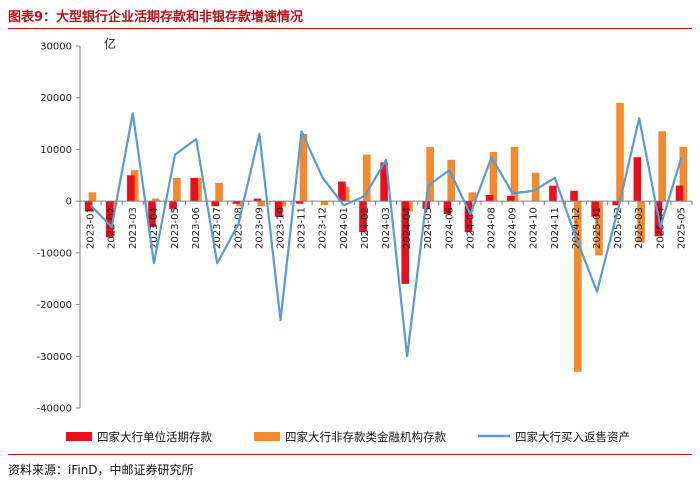 This screenshot has height=486, width=700. What do you see at coordinates (69, 202) in the screenshot?
I see `y-tick-label: 0` at bounding box center [69, 202].